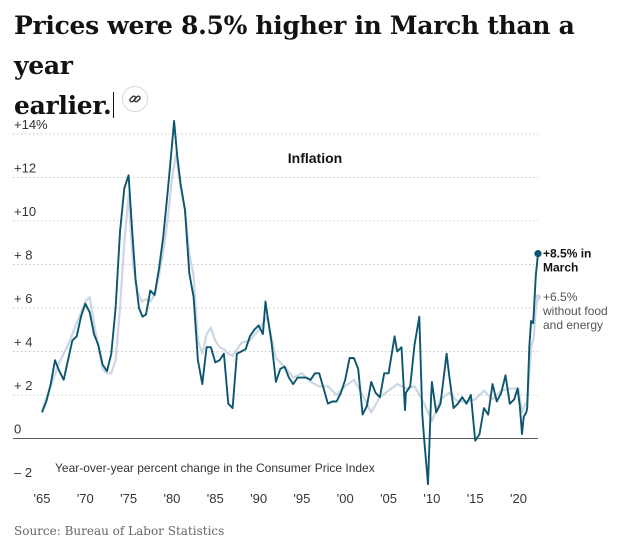 The width and height of the screenshot is (636, 560). I want to click on x-tick-label: '10, so click(431, 498).